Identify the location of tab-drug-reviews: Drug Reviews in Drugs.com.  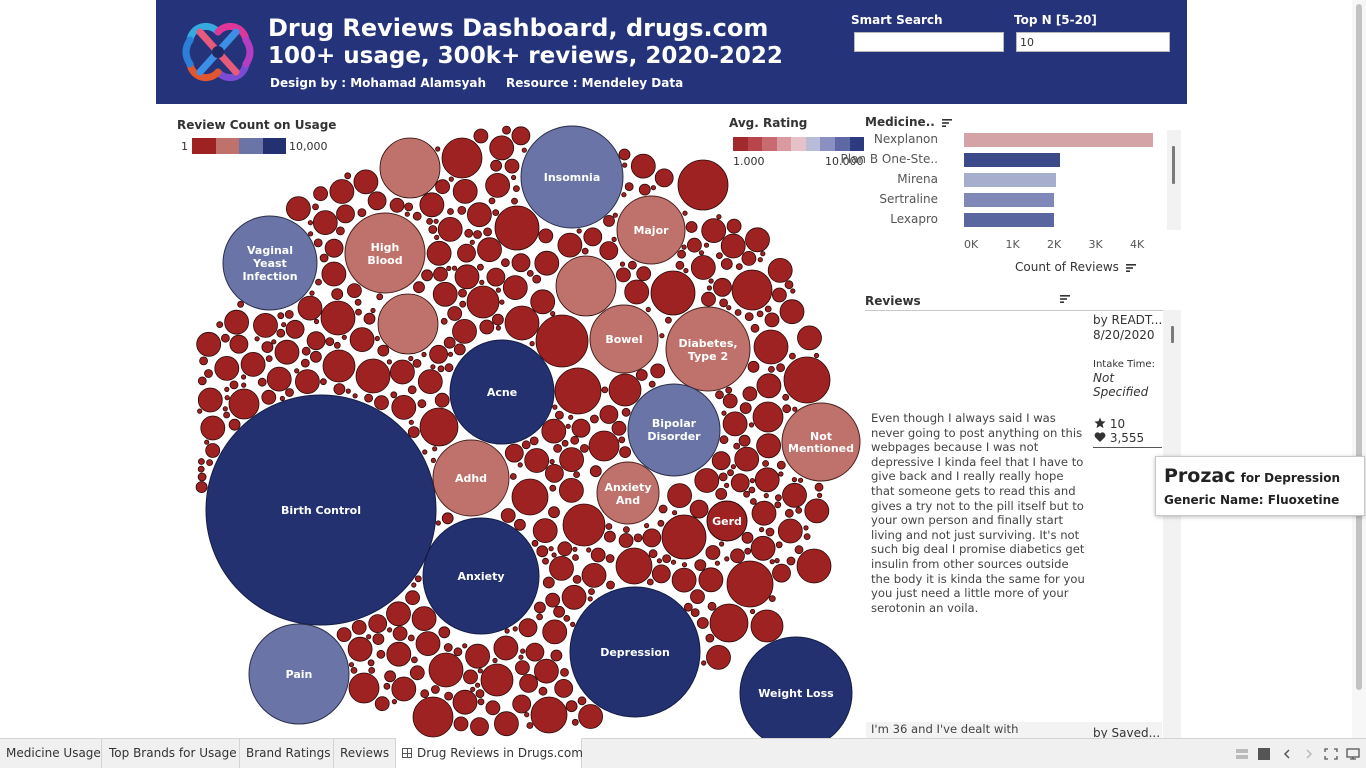
(489, 753).